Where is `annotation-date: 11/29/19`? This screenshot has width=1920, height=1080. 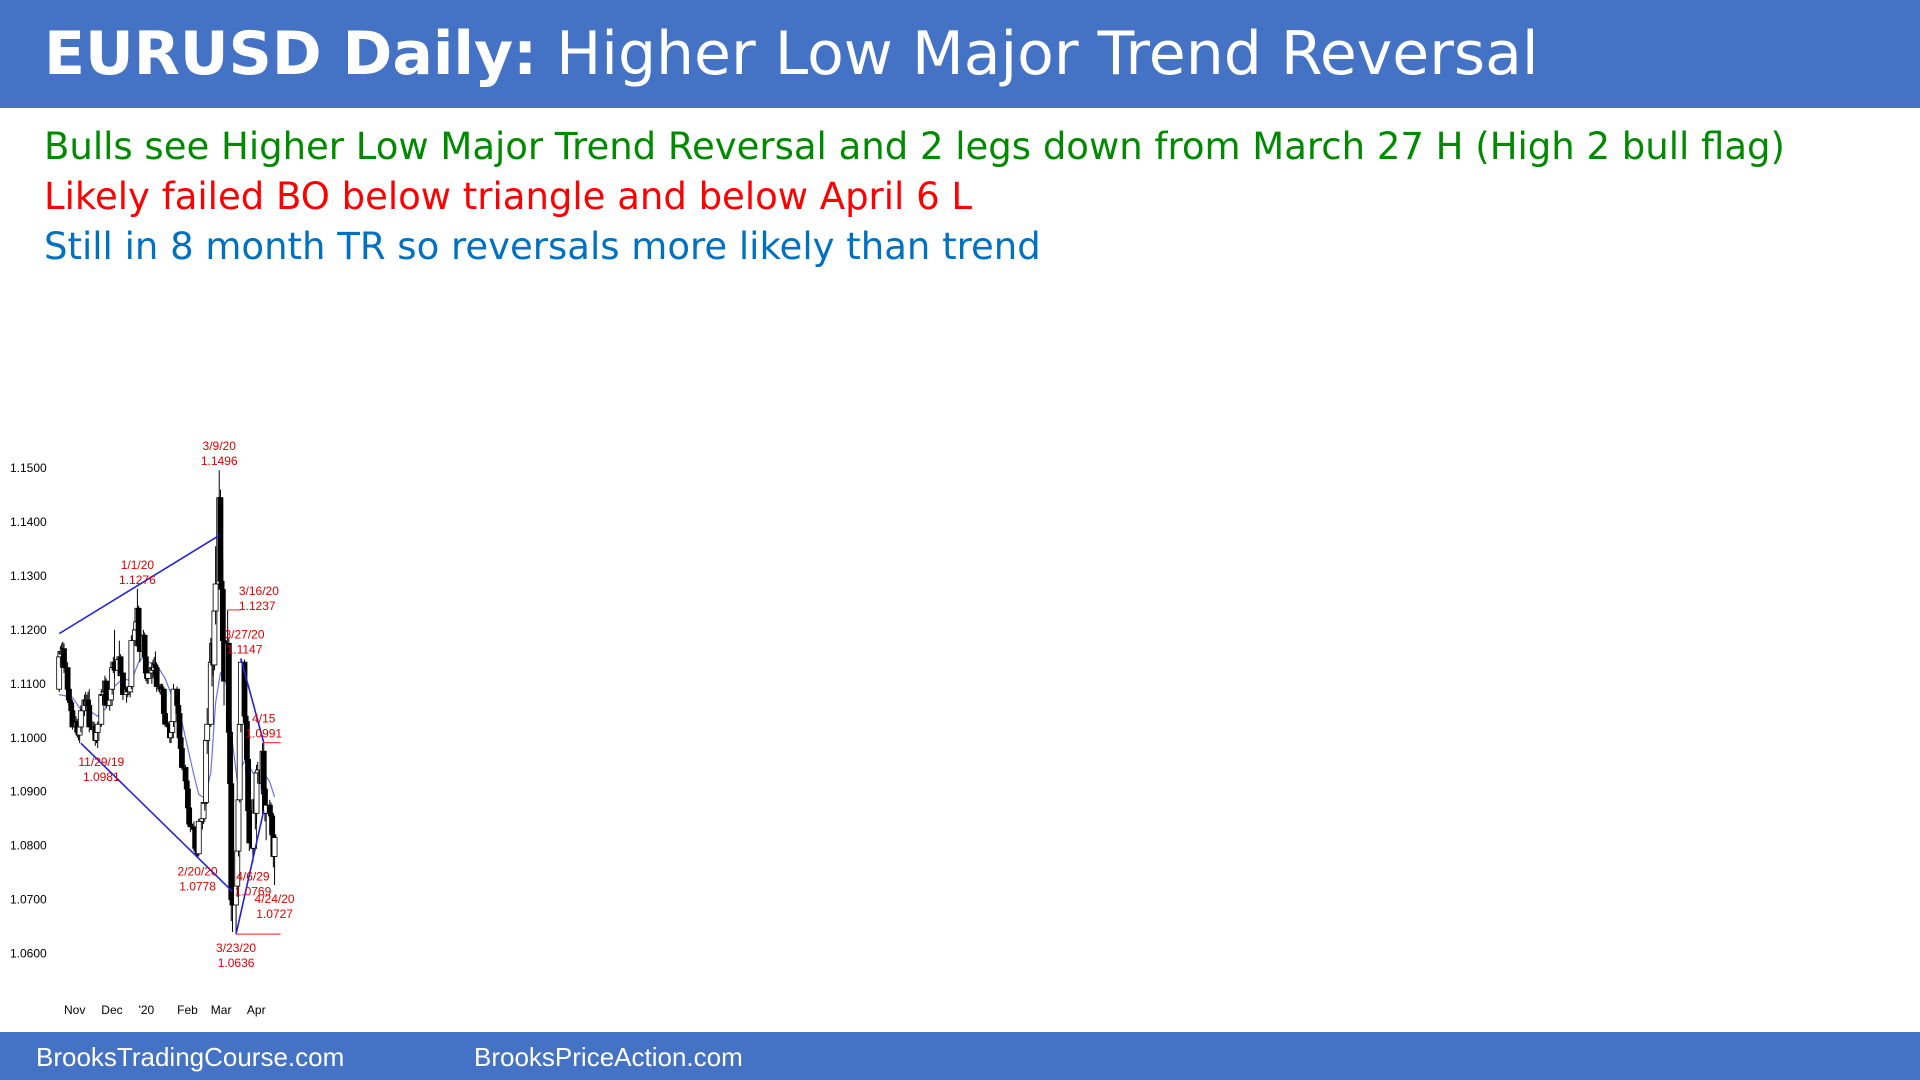 annotation-date: 11/29/19 is located at coordinates (101, 762).